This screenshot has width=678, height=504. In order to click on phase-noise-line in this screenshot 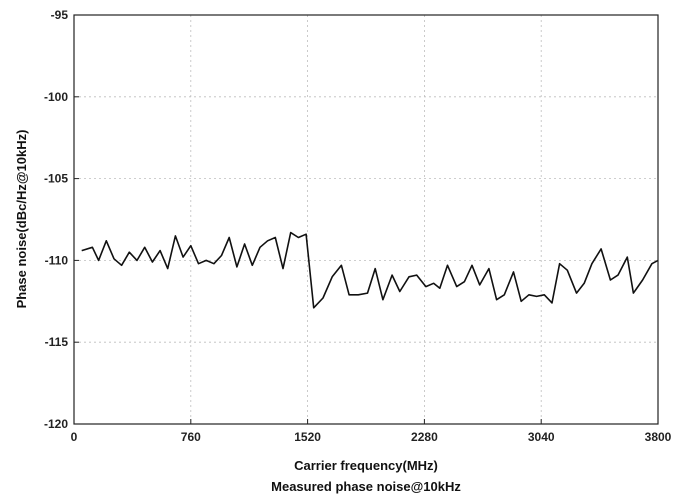, I will do `click(370, 270)`.